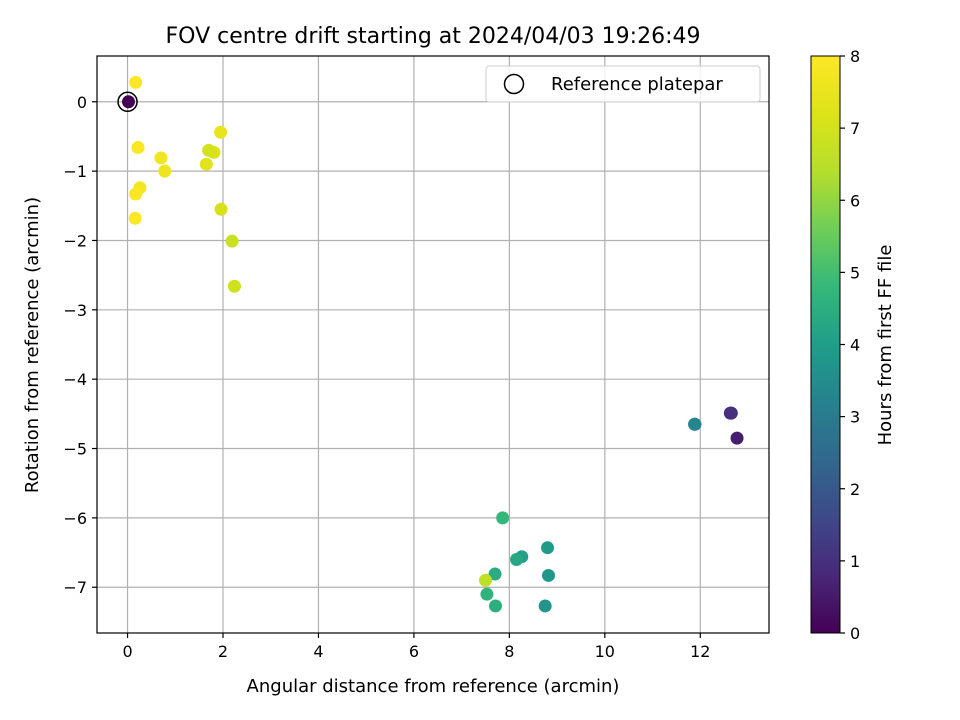 The width and height of the screenshot is (960, 720). What do you see at coordinates (75, 240) in the screenshot?
I see `y-tick-label: −2` at bounding box center [75, 240].